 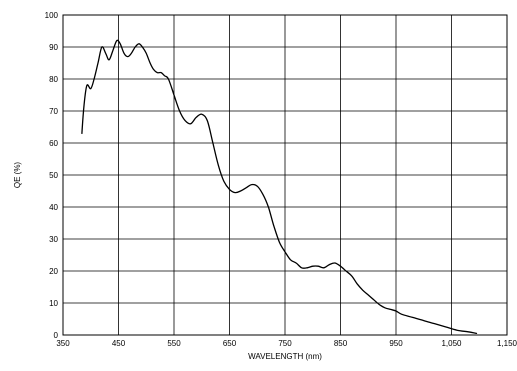 What do you see at coordinates (63, 343) in the screenshot?
I see `x-tick-label: 350` at bounding box center [63, 343].